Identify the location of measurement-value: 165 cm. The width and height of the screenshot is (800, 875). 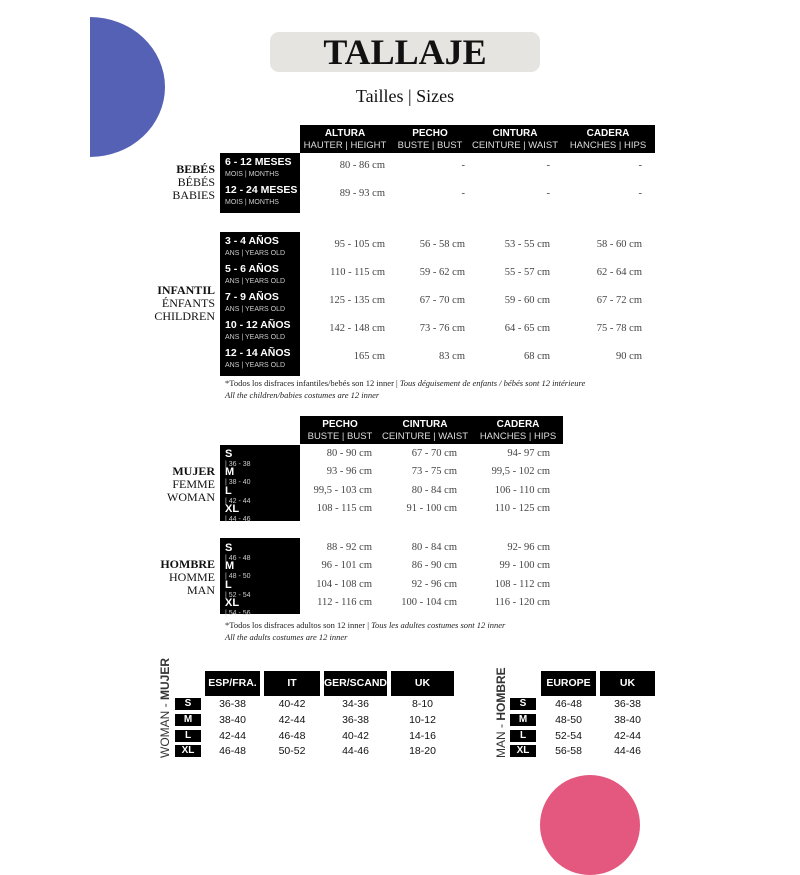
(369, 356).